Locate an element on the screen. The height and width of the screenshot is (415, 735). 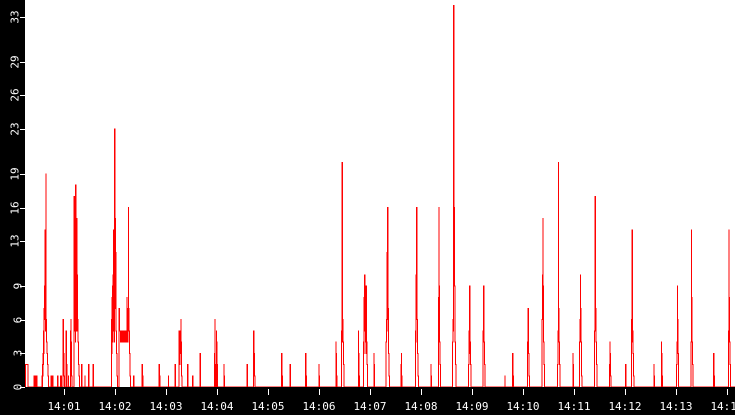
y-tick-label-text: 0 is located at coordinates (18, 387).